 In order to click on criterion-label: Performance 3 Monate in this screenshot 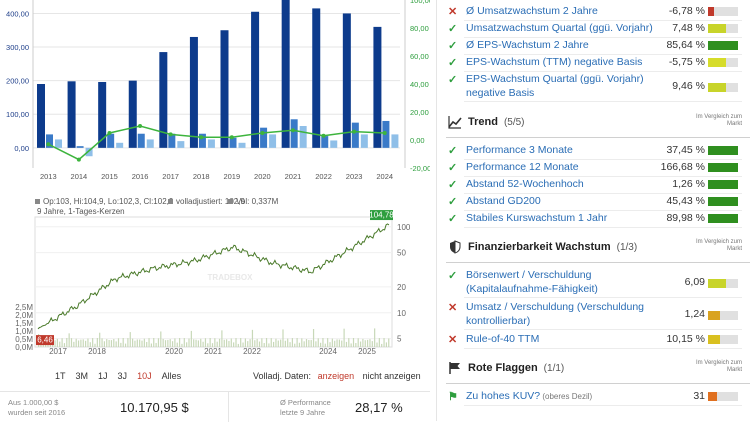, I will do `click(519, 150)`.